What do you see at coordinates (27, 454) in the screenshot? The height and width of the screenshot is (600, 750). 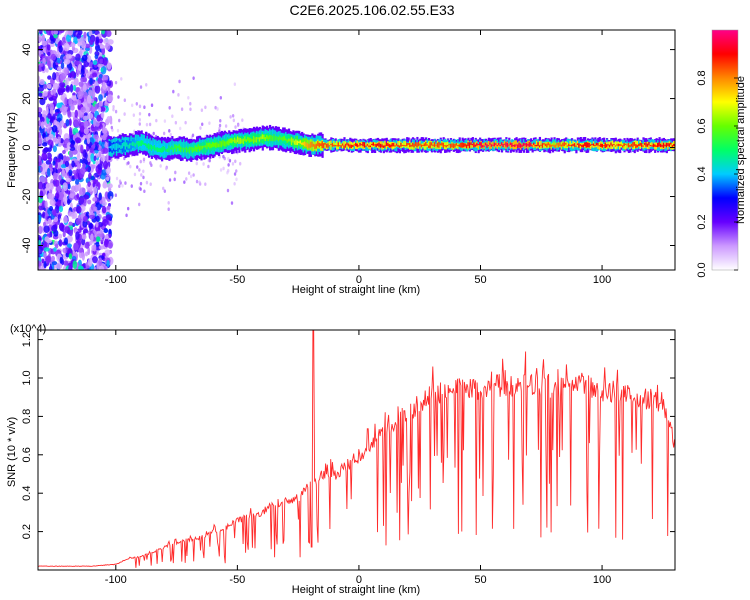 I see `y-tick-label: 0.6` at bounding box center [27, 454].